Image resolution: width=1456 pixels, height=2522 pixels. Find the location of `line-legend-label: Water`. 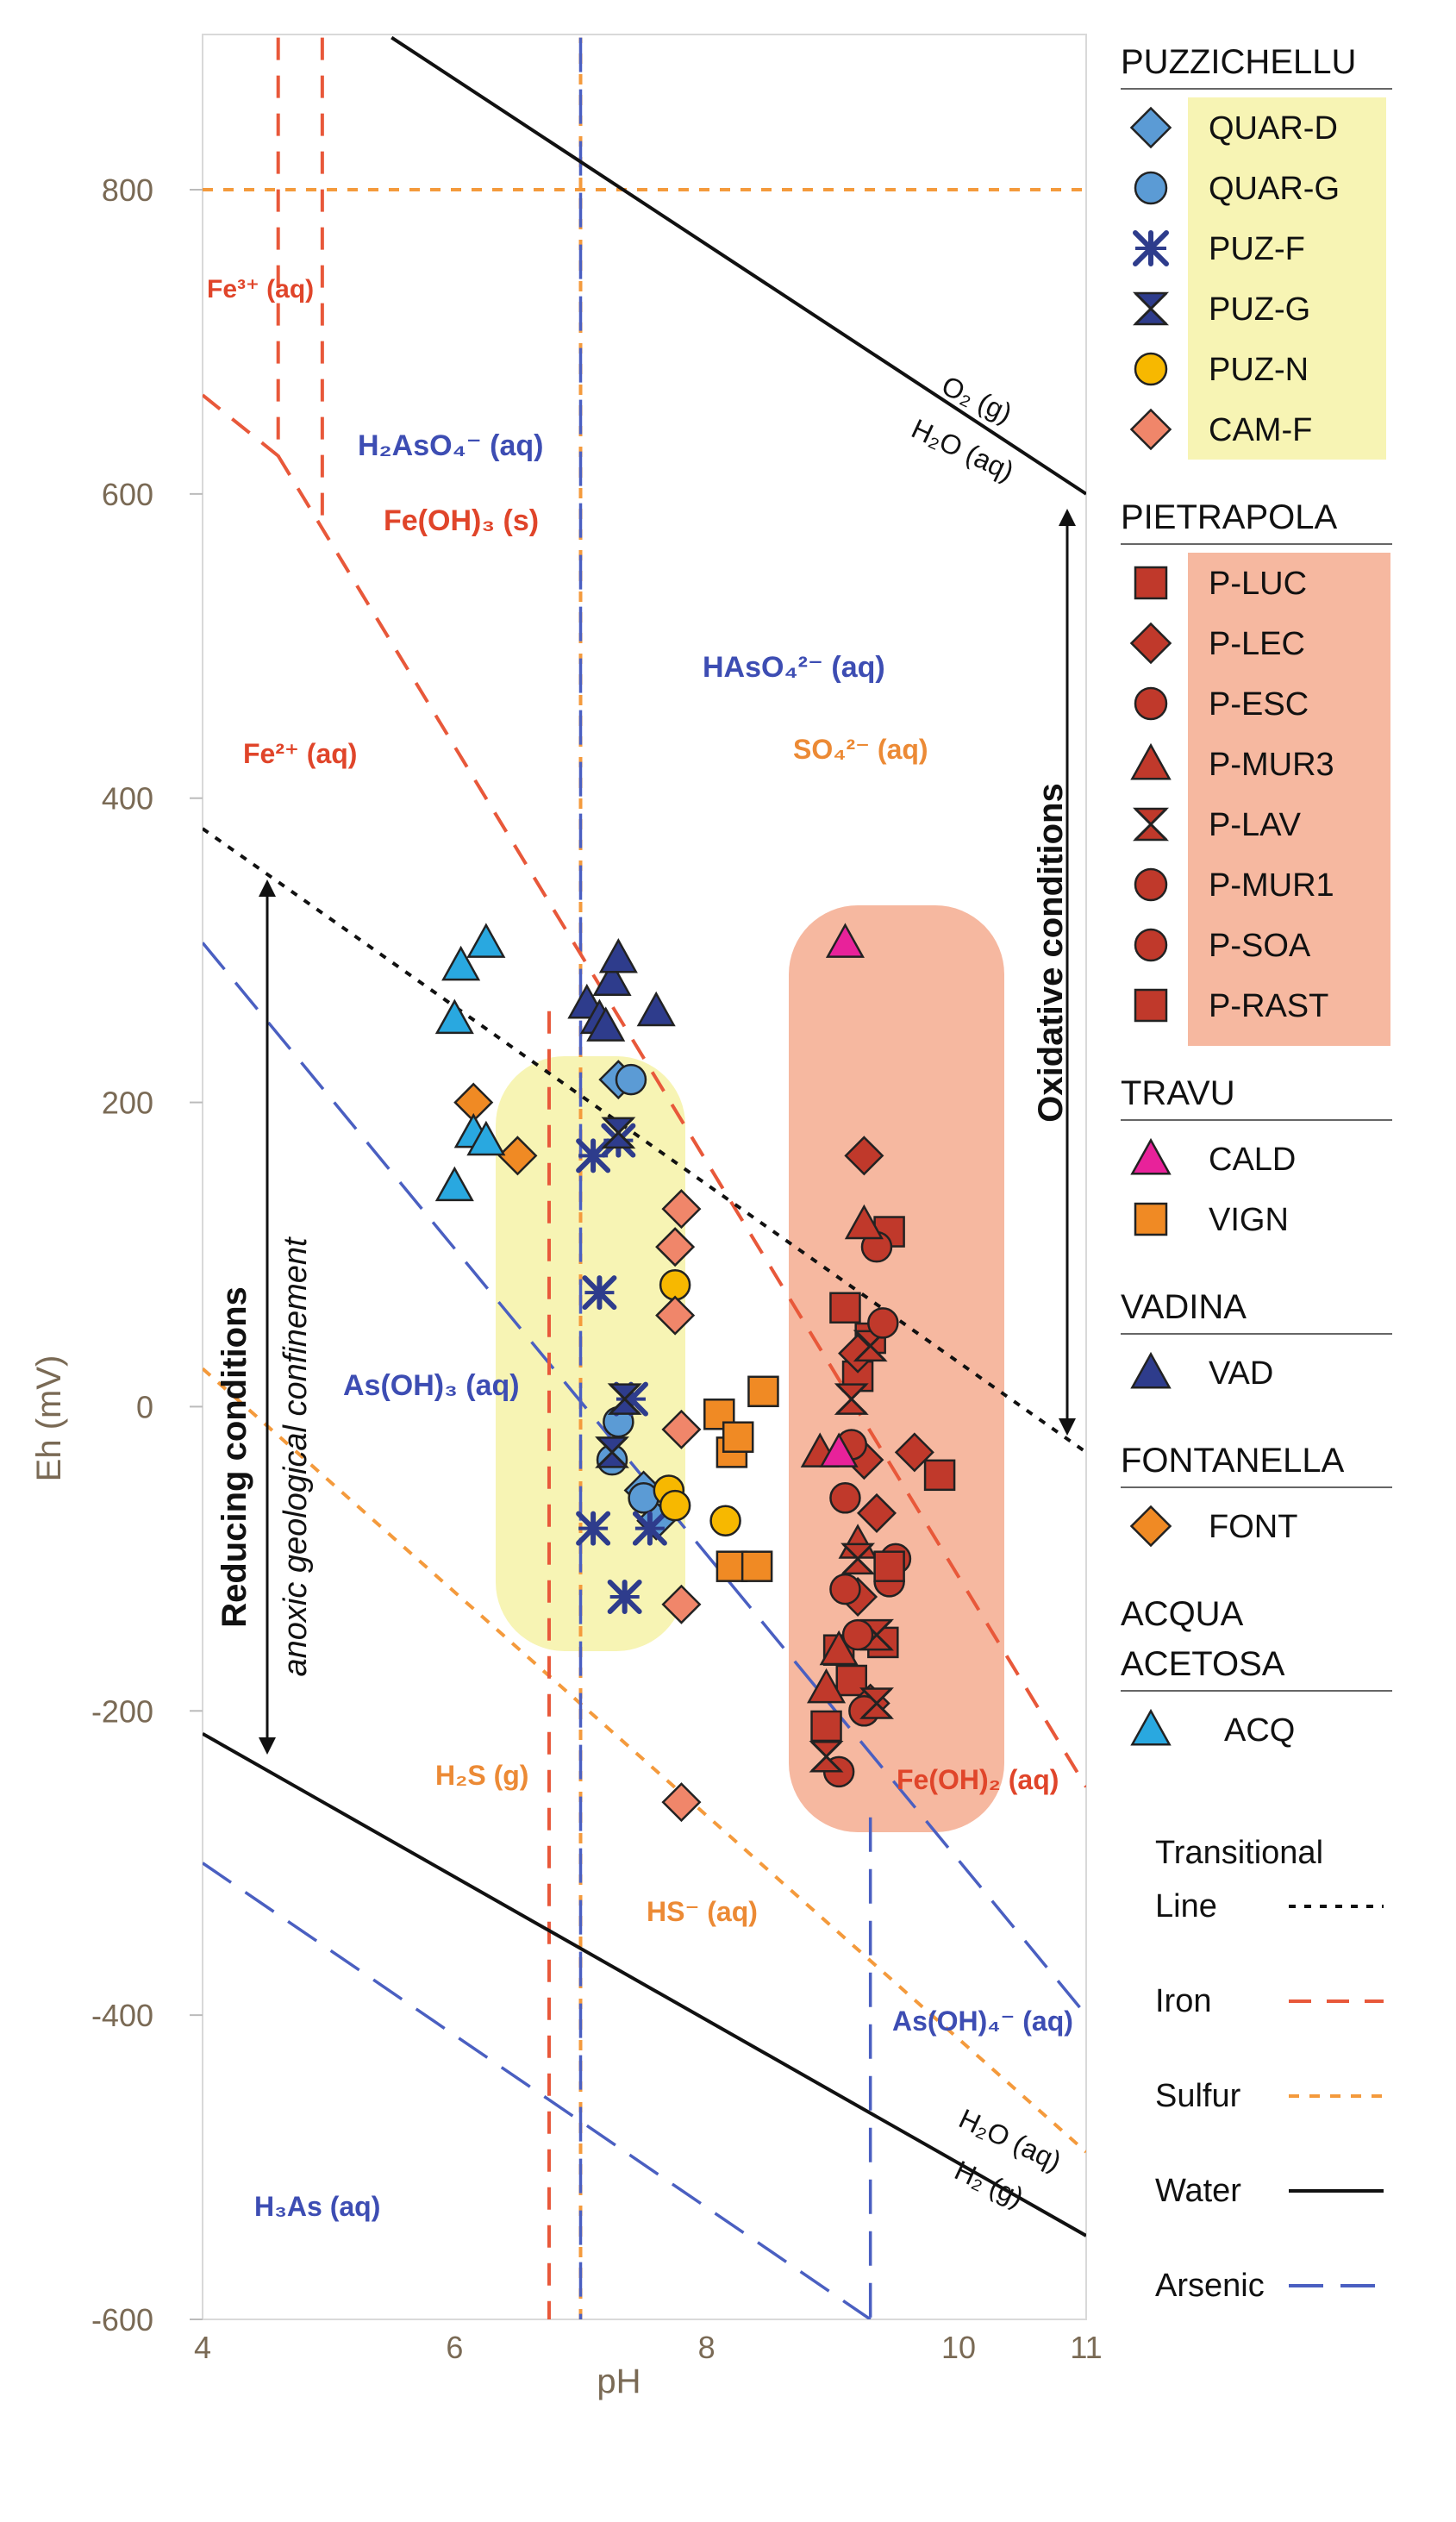

line-legend-label: Water is located at coordinates (1198, 2191).